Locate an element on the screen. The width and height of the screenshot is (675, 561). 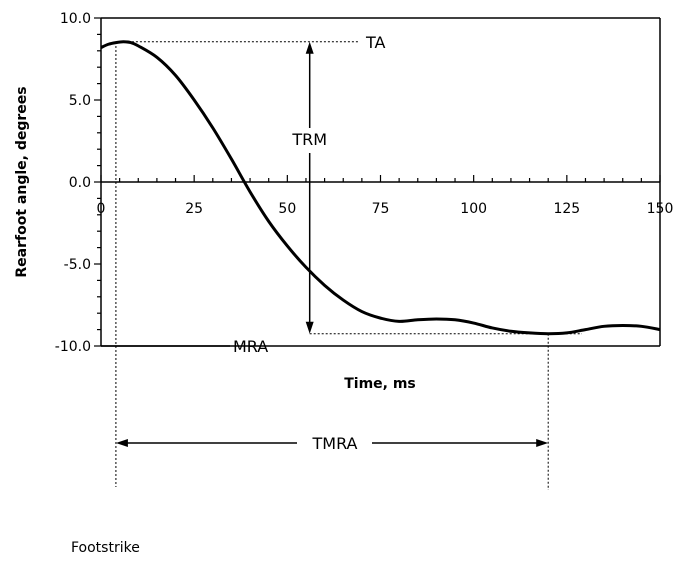
y-axis-title: Rearfoot angle, degrees is located at coordinates (22, 181).